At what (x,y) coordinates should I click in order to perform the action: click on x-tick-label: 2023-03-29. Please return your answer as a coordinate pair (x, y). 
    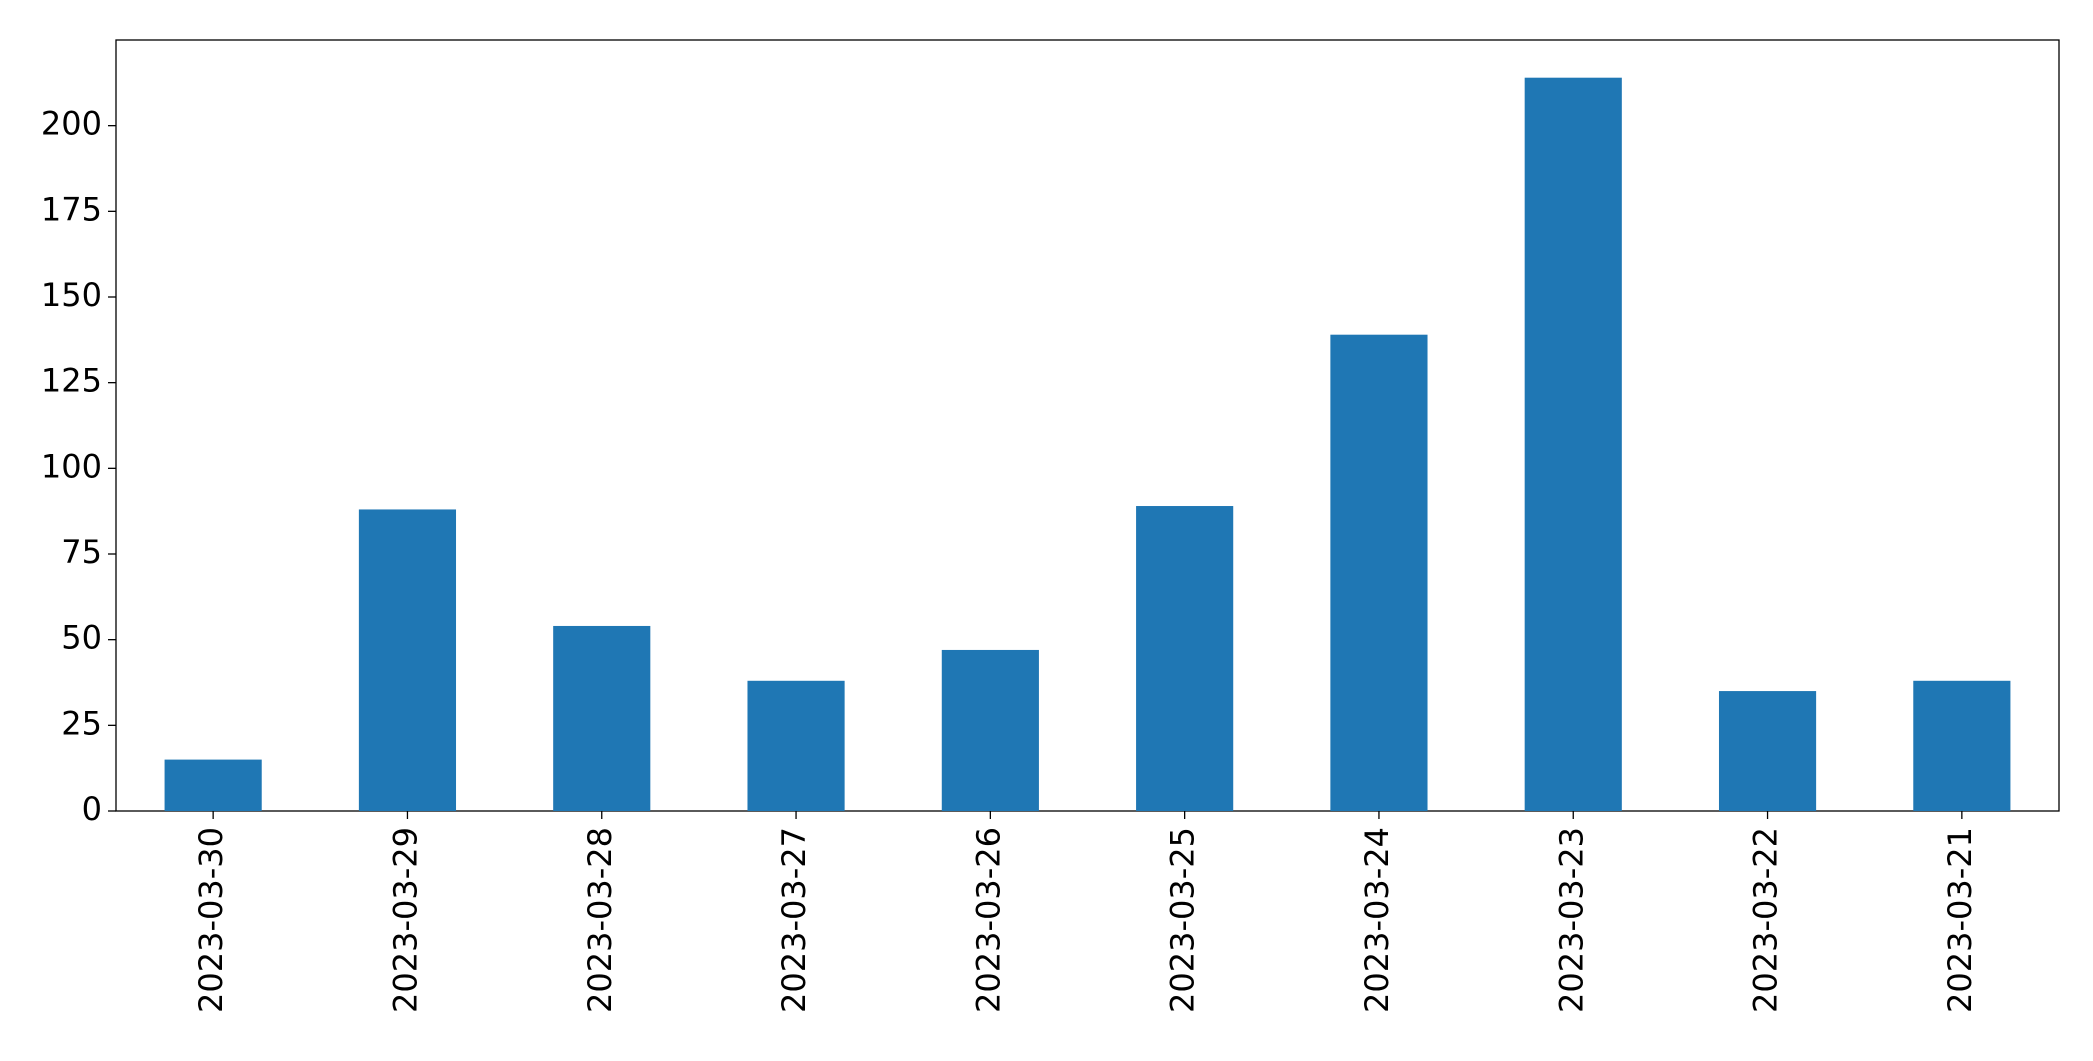
    Looking at the image, I should click on (405, 920).